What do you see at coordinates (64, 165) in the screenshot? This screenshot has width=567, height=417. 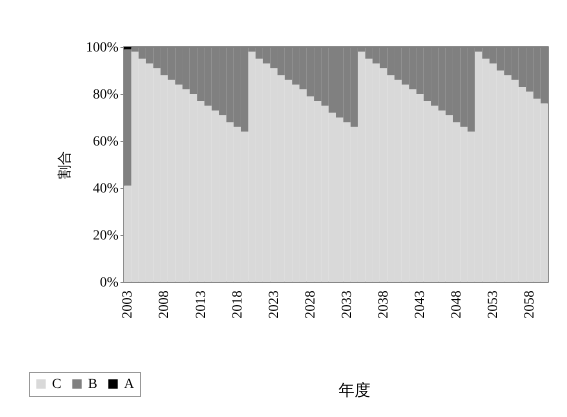 I see `y-axis-title: 割合` at bounding box center [64, 165].